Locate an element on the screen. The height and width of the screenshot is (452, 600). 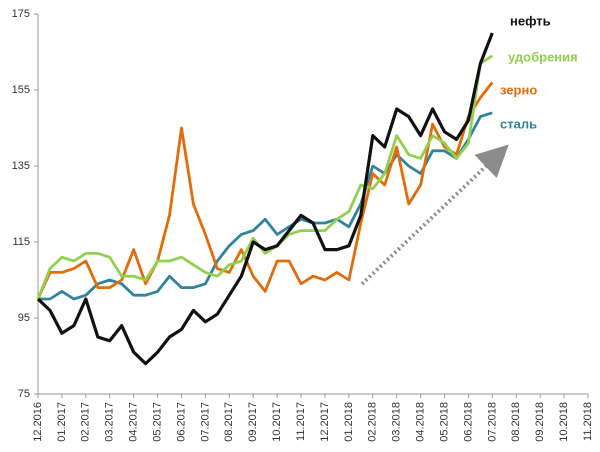
x-tick-label: 09.2017 is located at coordinates (253, 422).